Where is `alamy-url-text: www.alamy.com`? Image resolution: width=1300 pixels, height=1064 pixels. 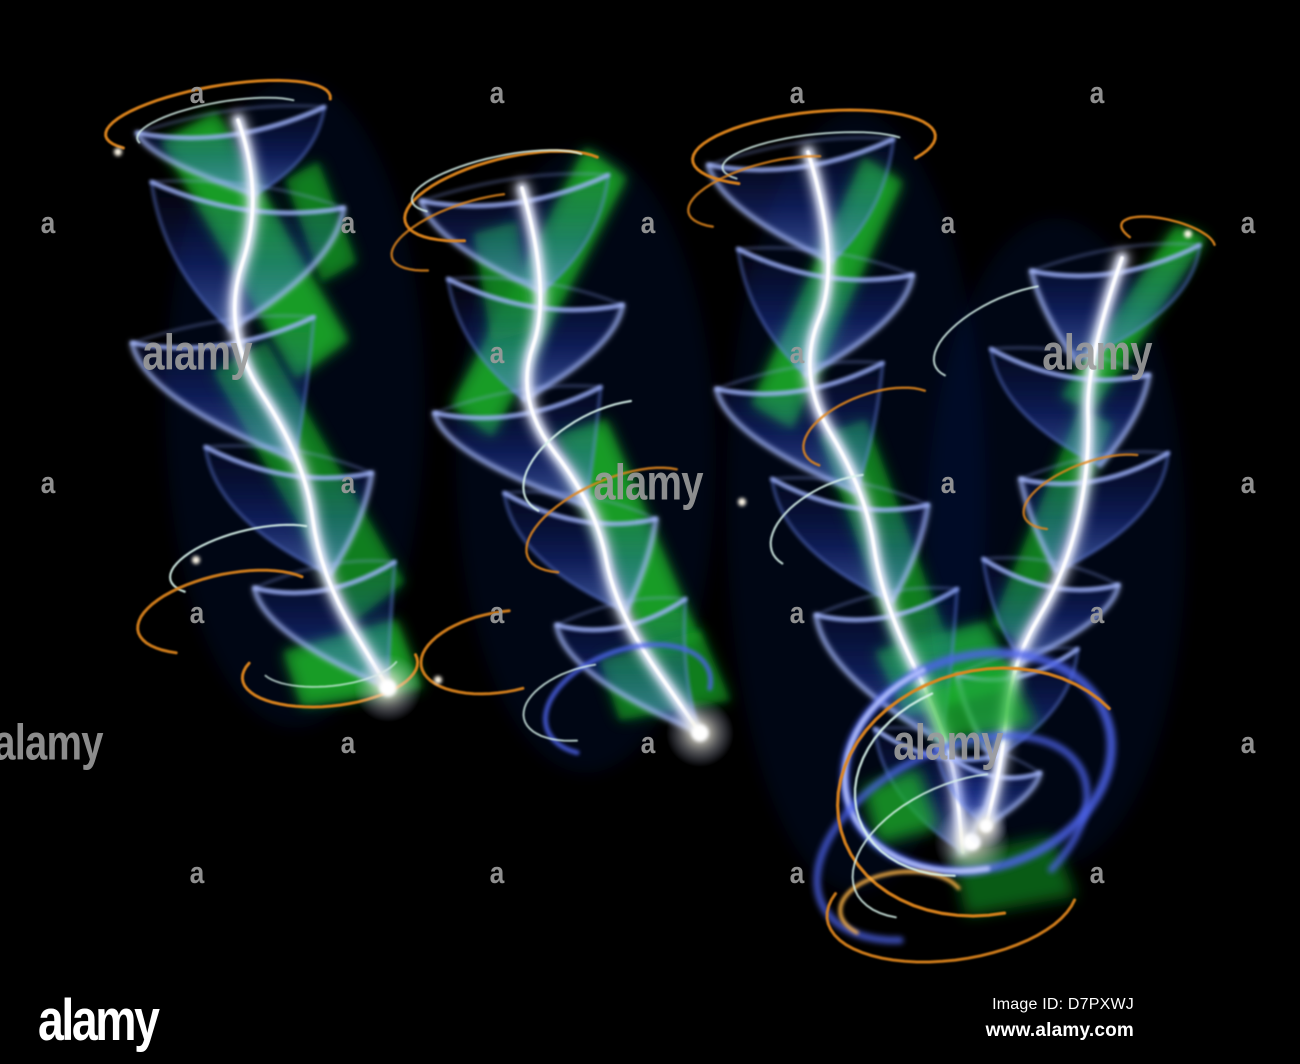 alamy-url-text: www.alamy.com is located at coordinates (1059, 1030).